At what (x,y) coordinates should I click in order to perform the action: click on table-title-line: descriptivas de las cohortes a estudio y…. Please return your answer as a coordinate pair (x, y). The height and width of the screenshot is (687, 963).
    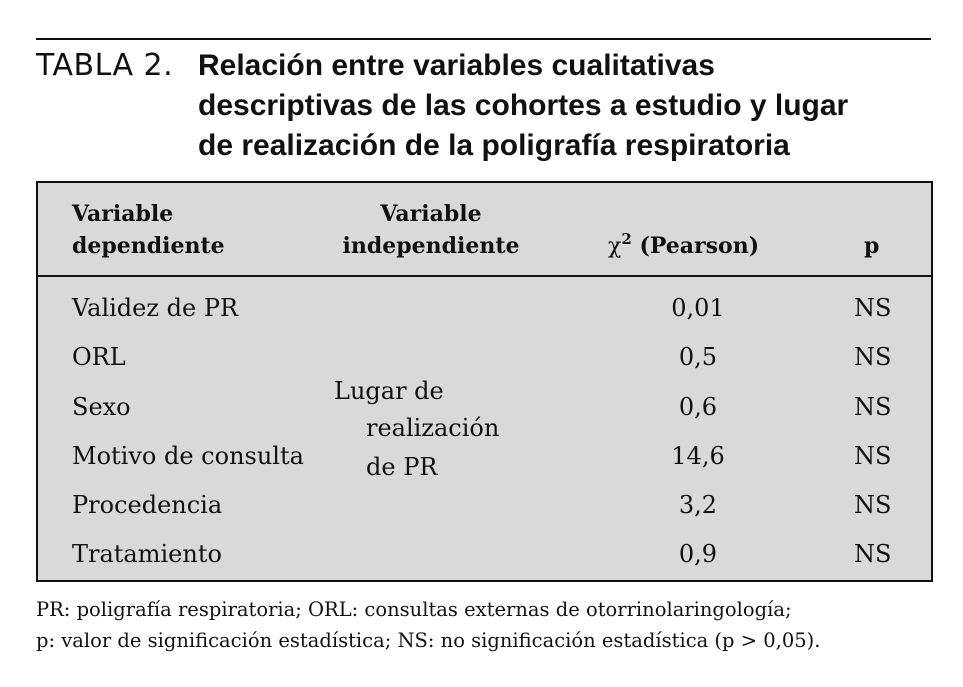
    Looking at the image, I should click on (523, 105).